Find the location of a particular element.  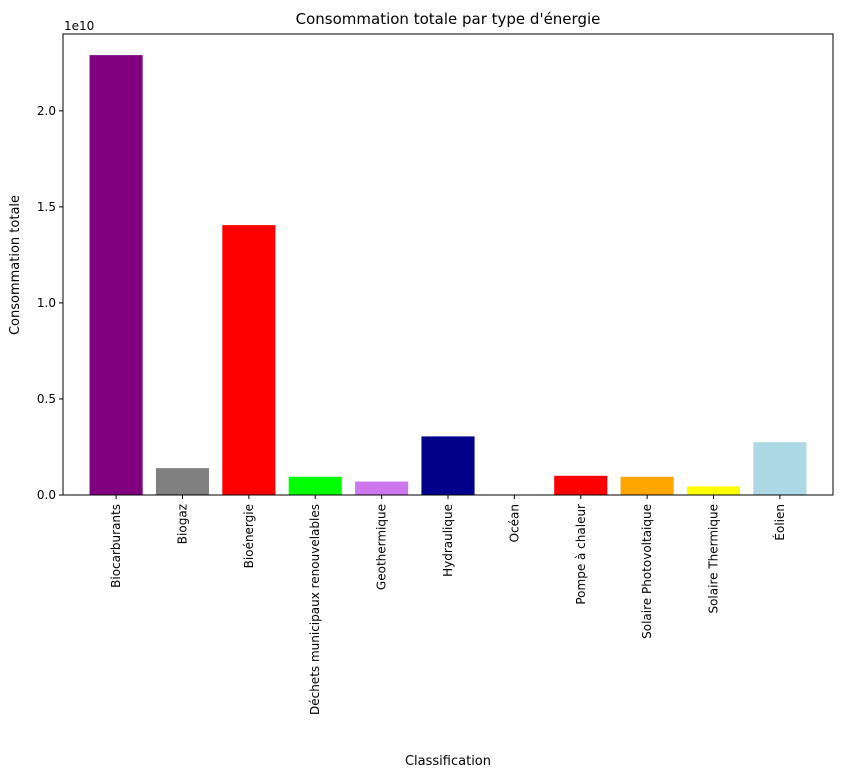

y-axis-offset-label: 1e10 is located at coordinates (79, 26).